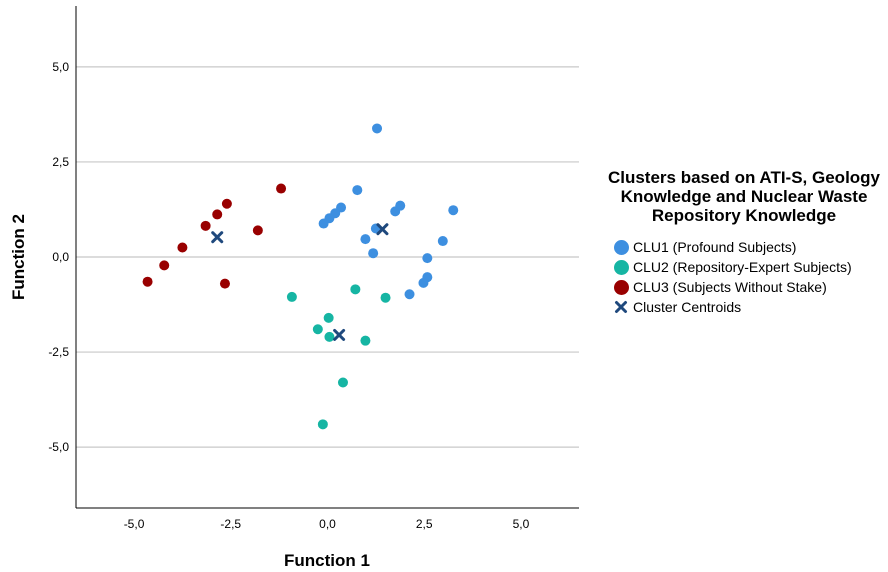 The width and height of the screenshot is (888, 572). What do you see at coordinates (230, 524) in the screenshot?
I see `x-tick-label: -2,5` at bounding box center [230, 524].